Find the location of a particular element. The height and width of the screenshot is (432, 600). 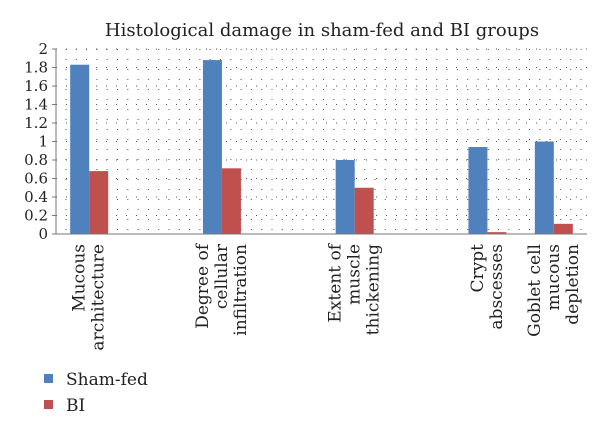

x-tick-label-line: Mucous is located at coordinates (80, 278).